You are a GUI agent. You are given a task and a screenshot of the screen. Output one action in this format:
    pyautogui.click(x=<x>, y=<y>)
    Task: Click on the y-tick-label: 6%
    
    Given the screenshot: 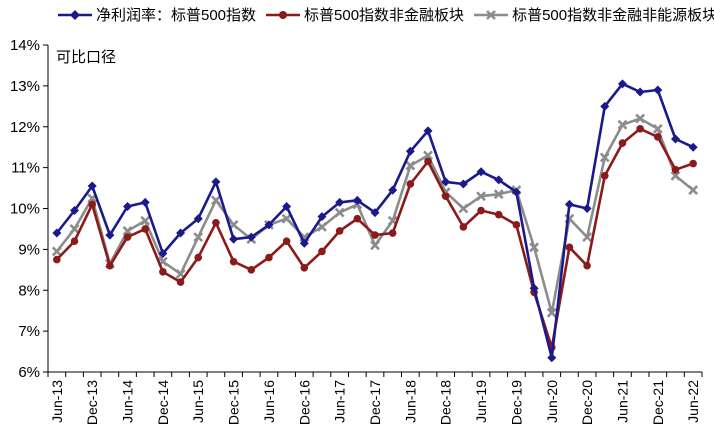 What is the action you would take?
    pyautogui.click(x=29, y=372)
    